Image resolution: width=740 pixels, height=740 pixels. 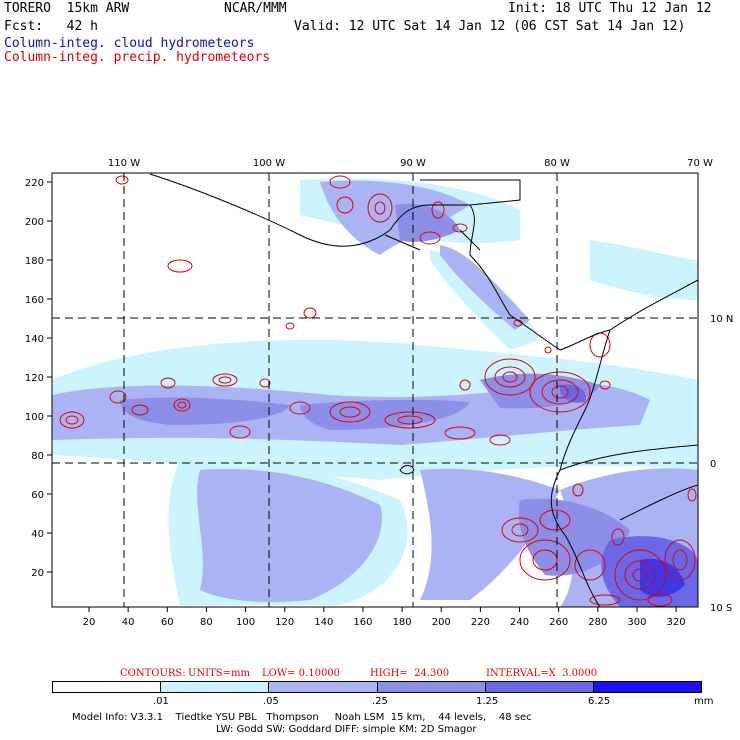 What do you see at coordinates (89, 622) in the screenshot?
I see `bottom-tick-label: 20` at bounding box center [89, 622].